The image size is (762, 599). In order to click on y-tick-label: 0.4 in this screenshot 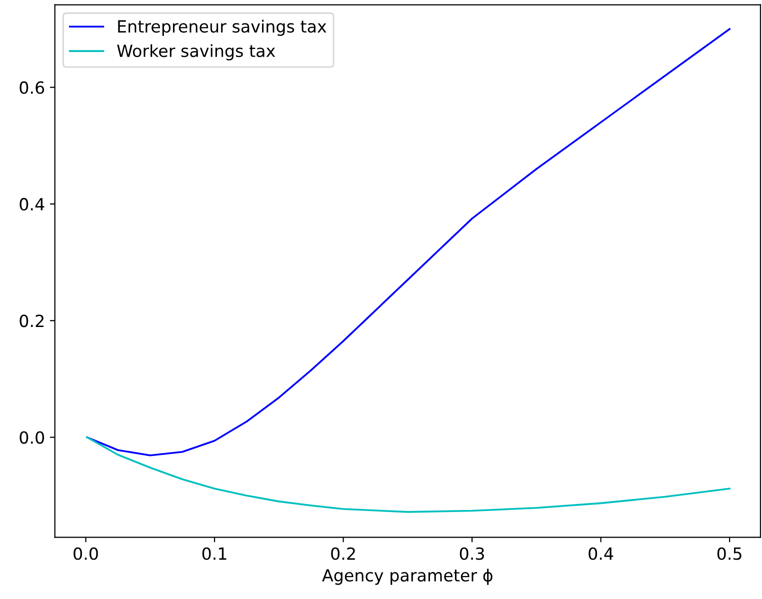, I will do `click(32, 204)`.